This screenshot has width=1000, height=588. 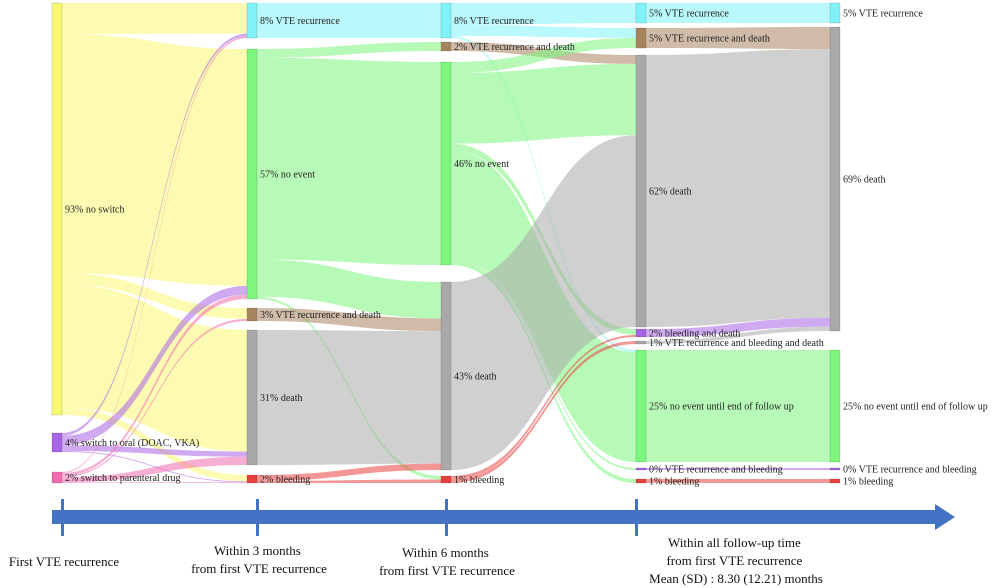 What do you see at coordinates (543, 194) in the screenshot?
I see `flow-s2_vte-to-s3_noevent` at bounding box center [543, 194].